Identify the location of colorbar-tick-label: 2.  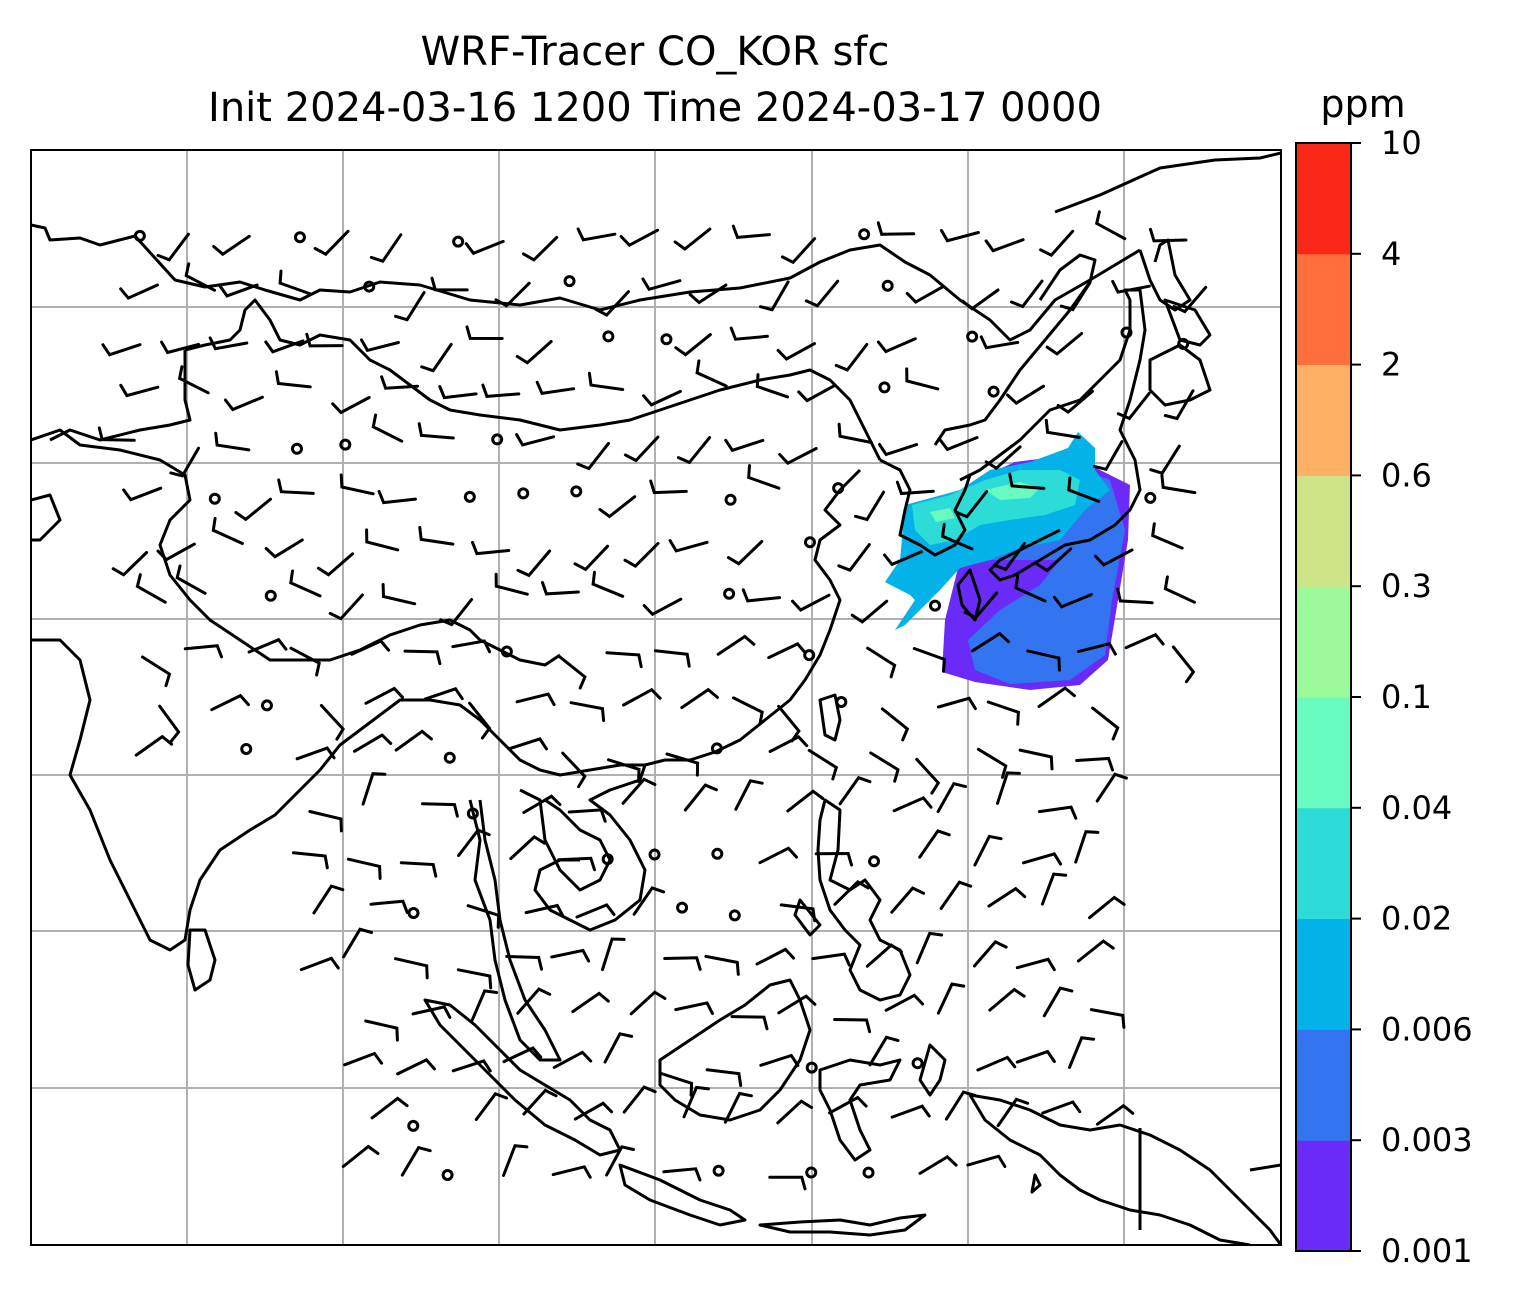
(1391, 365).